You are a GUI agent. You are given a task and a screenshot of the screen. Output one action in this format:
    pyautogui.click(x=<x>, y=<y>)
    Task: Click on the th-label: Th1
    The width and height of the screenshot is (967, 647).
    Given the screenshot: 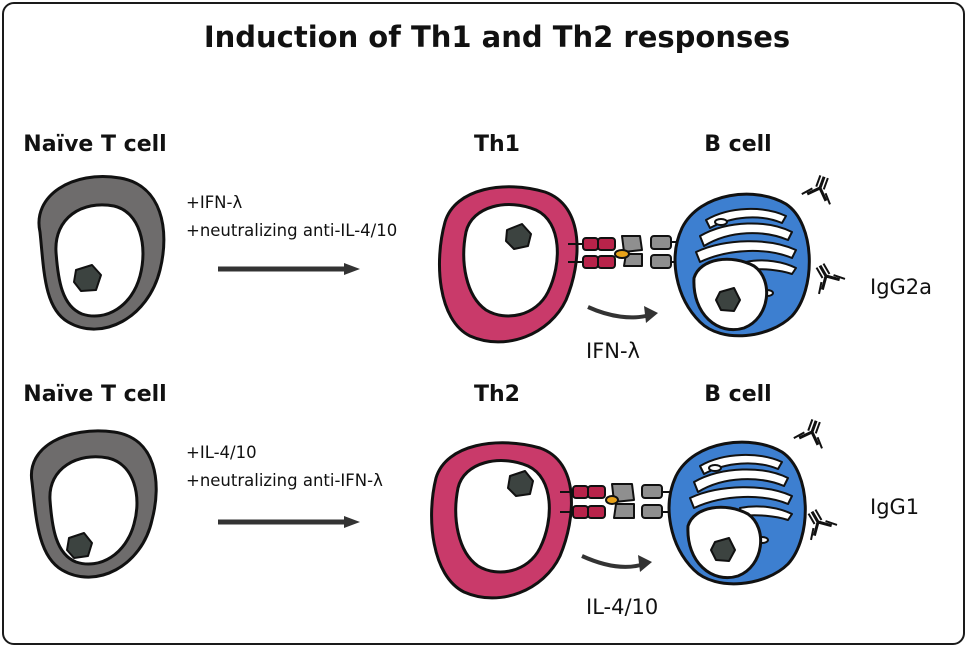 What is the action you would take?
    pyautogui.click(x=497, y=144)
    